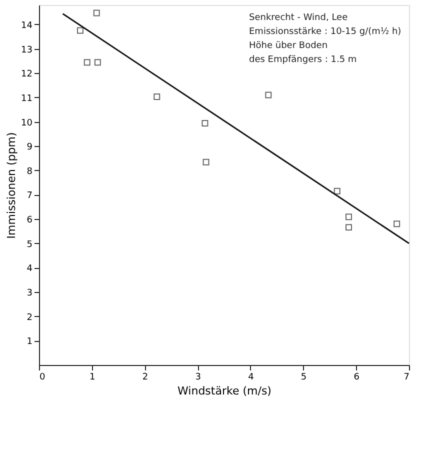 This screenshot has width=441, height=459. Describe the element at coordinates (26, 99) in the screenshot. I see `y-tick-label: 11` at that location.